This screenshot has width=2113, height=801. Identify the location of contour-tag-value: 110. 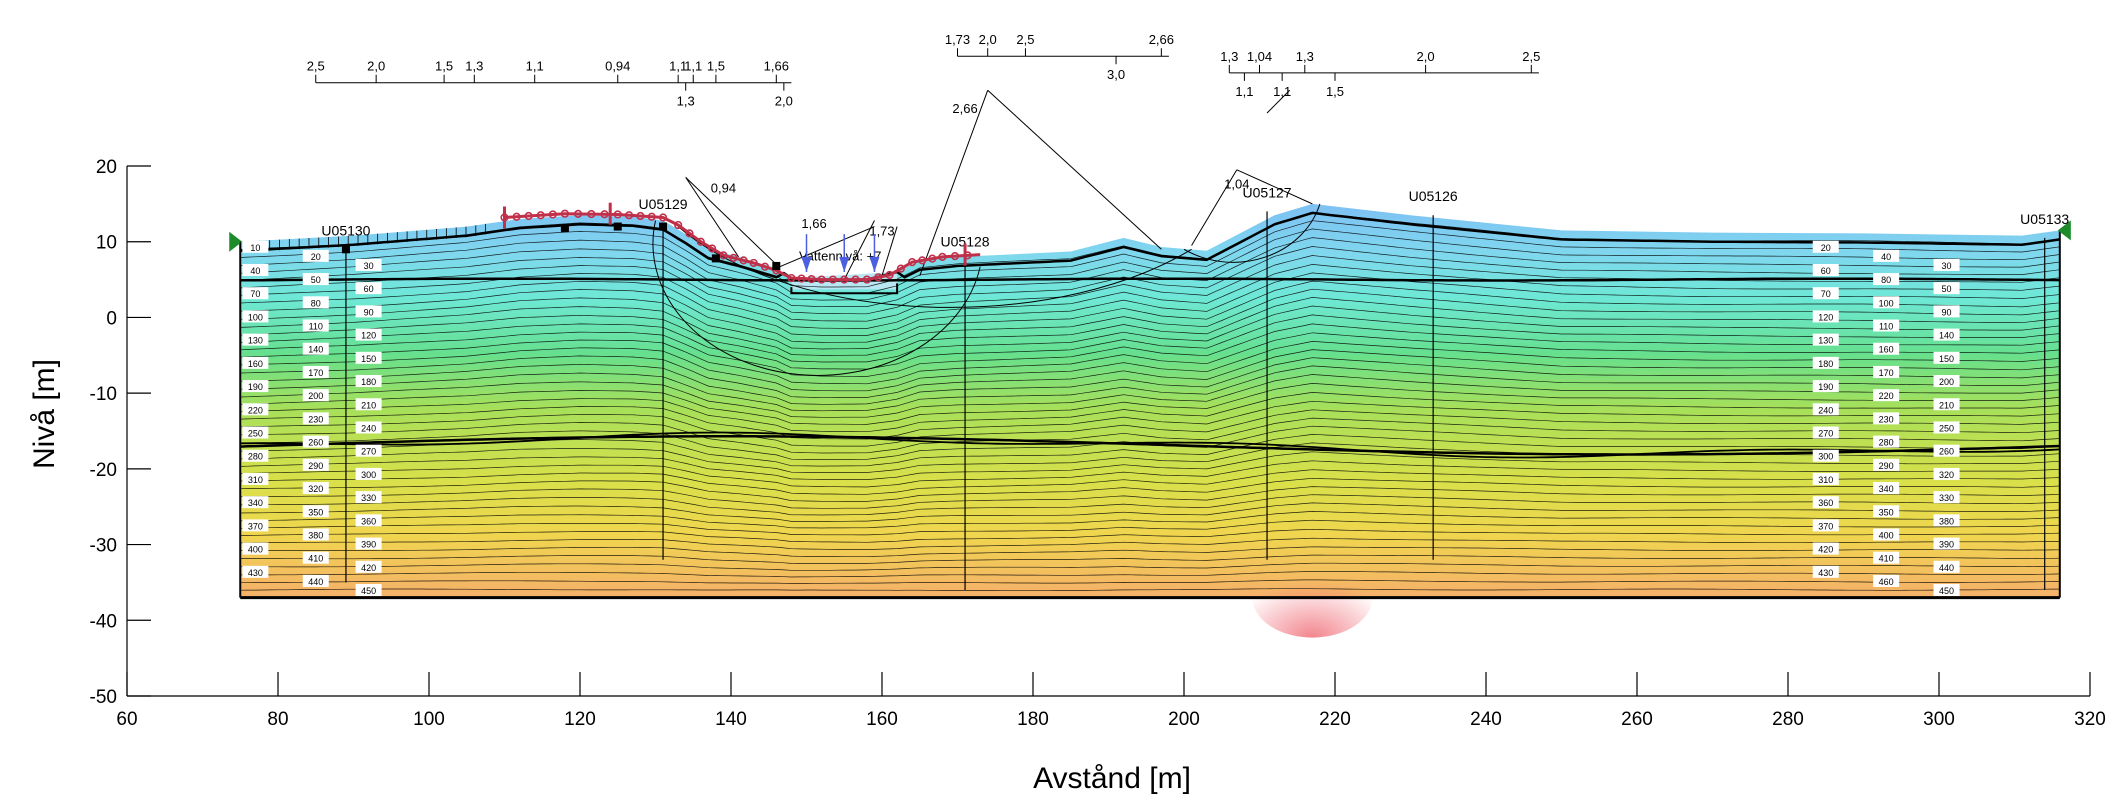
(316, 327).